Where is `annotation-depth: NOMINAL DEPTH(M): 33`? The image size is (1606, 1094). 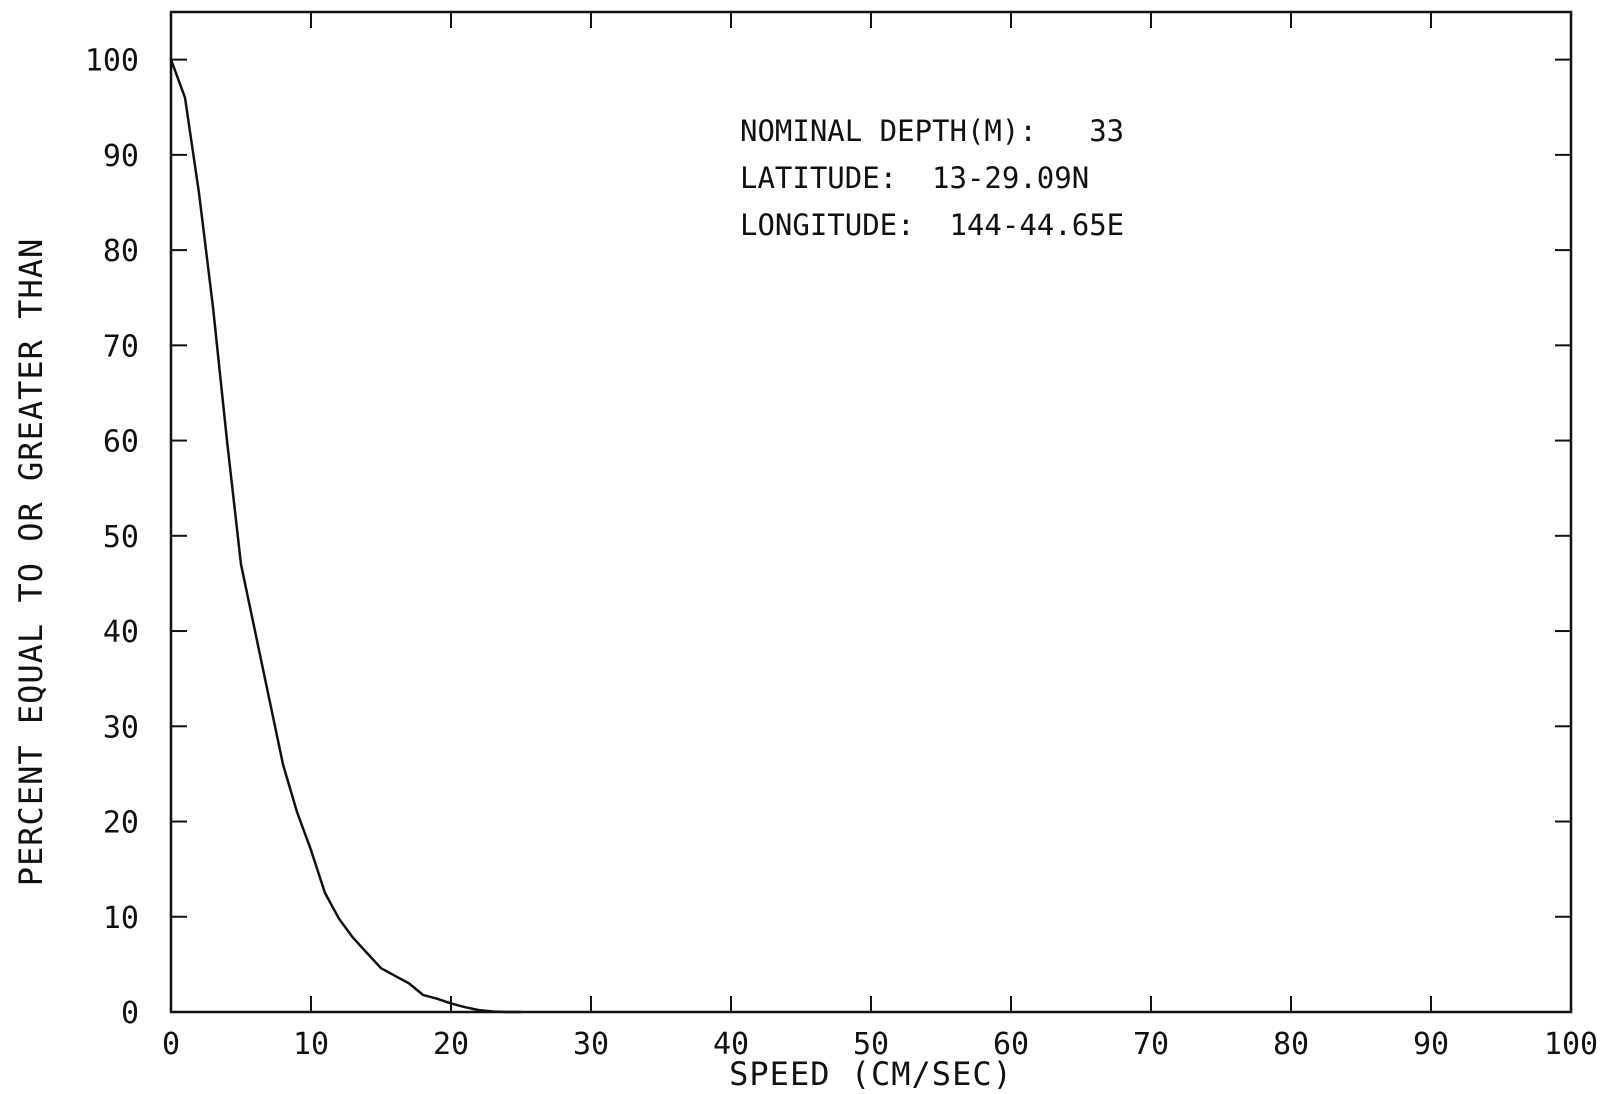
annotation-depth: NOMINAL DEPTH(M): 33 is located at coordinates (932, 131).